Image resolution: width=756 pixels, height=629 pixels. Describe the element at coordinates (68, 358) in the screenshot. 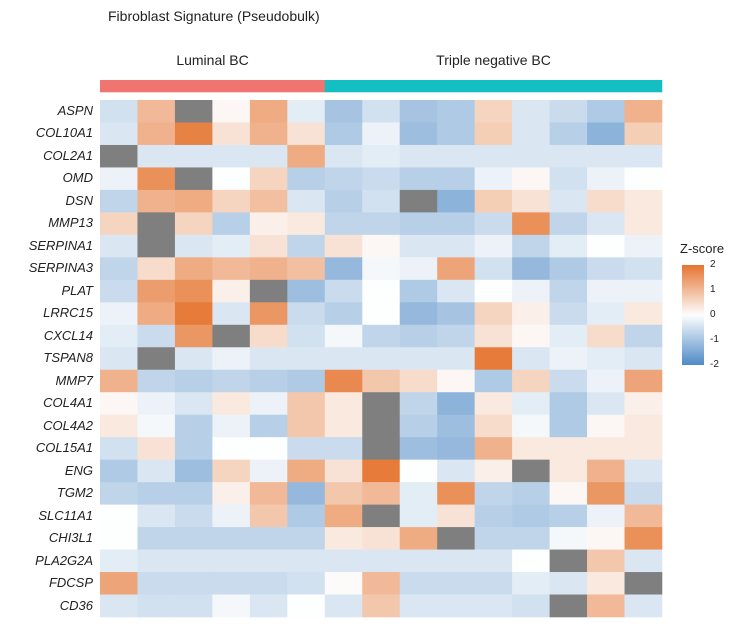

I see `row-label-tspan8: TSPAN8` at that location.